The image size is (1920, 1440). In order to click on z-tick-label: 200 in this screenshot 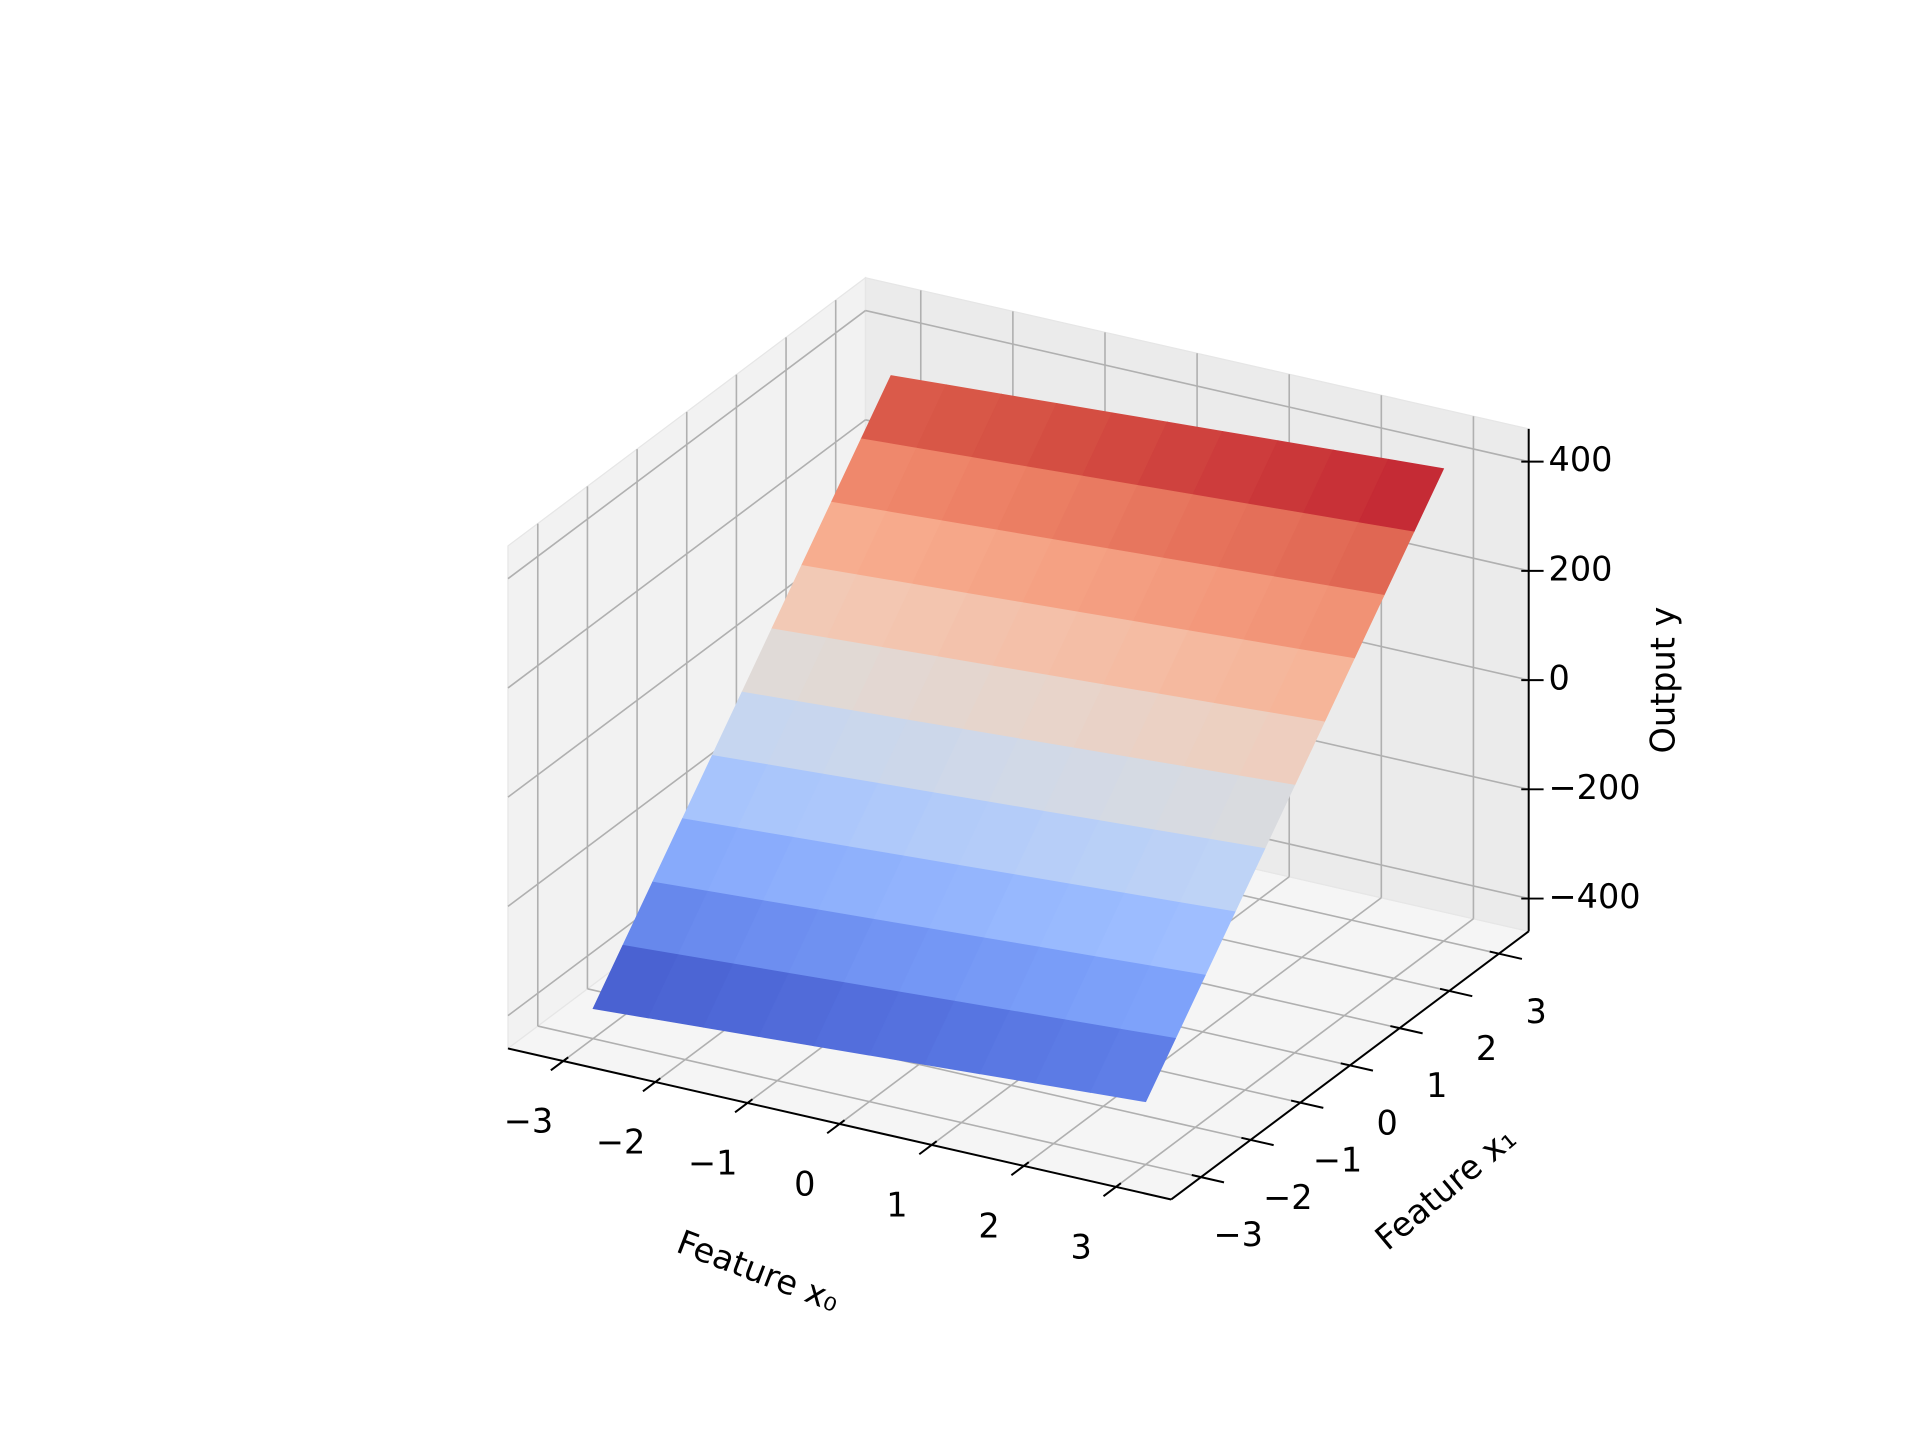, I will do `click(1581, 568)`.